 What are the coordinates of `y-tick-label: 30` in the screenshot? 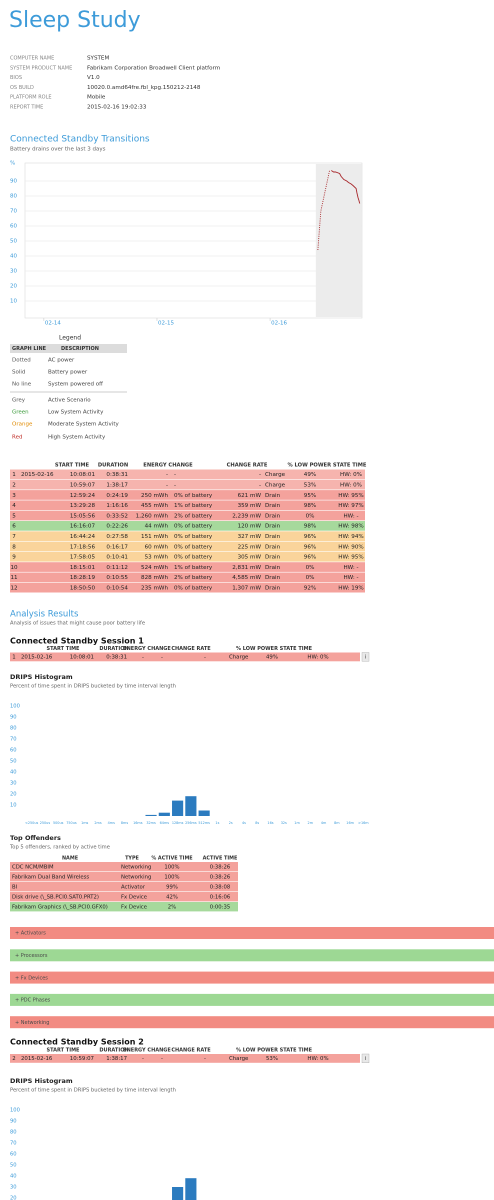 It's located at (13, 784).